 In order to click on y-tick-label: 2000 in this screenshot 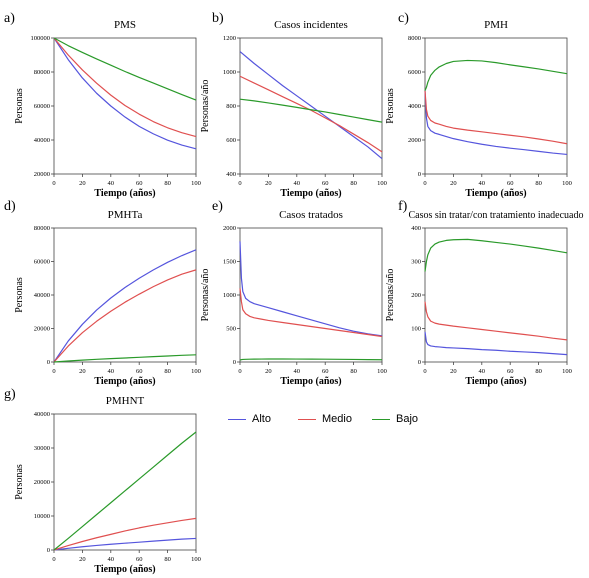, I will do `click(414, 140)`.